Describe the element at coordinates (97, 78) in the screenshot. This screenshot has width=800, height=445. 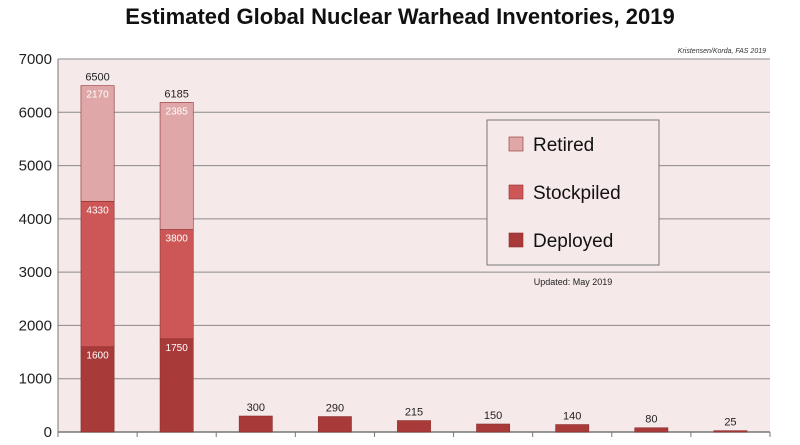
I see `data-label-total: 6500` at that location.